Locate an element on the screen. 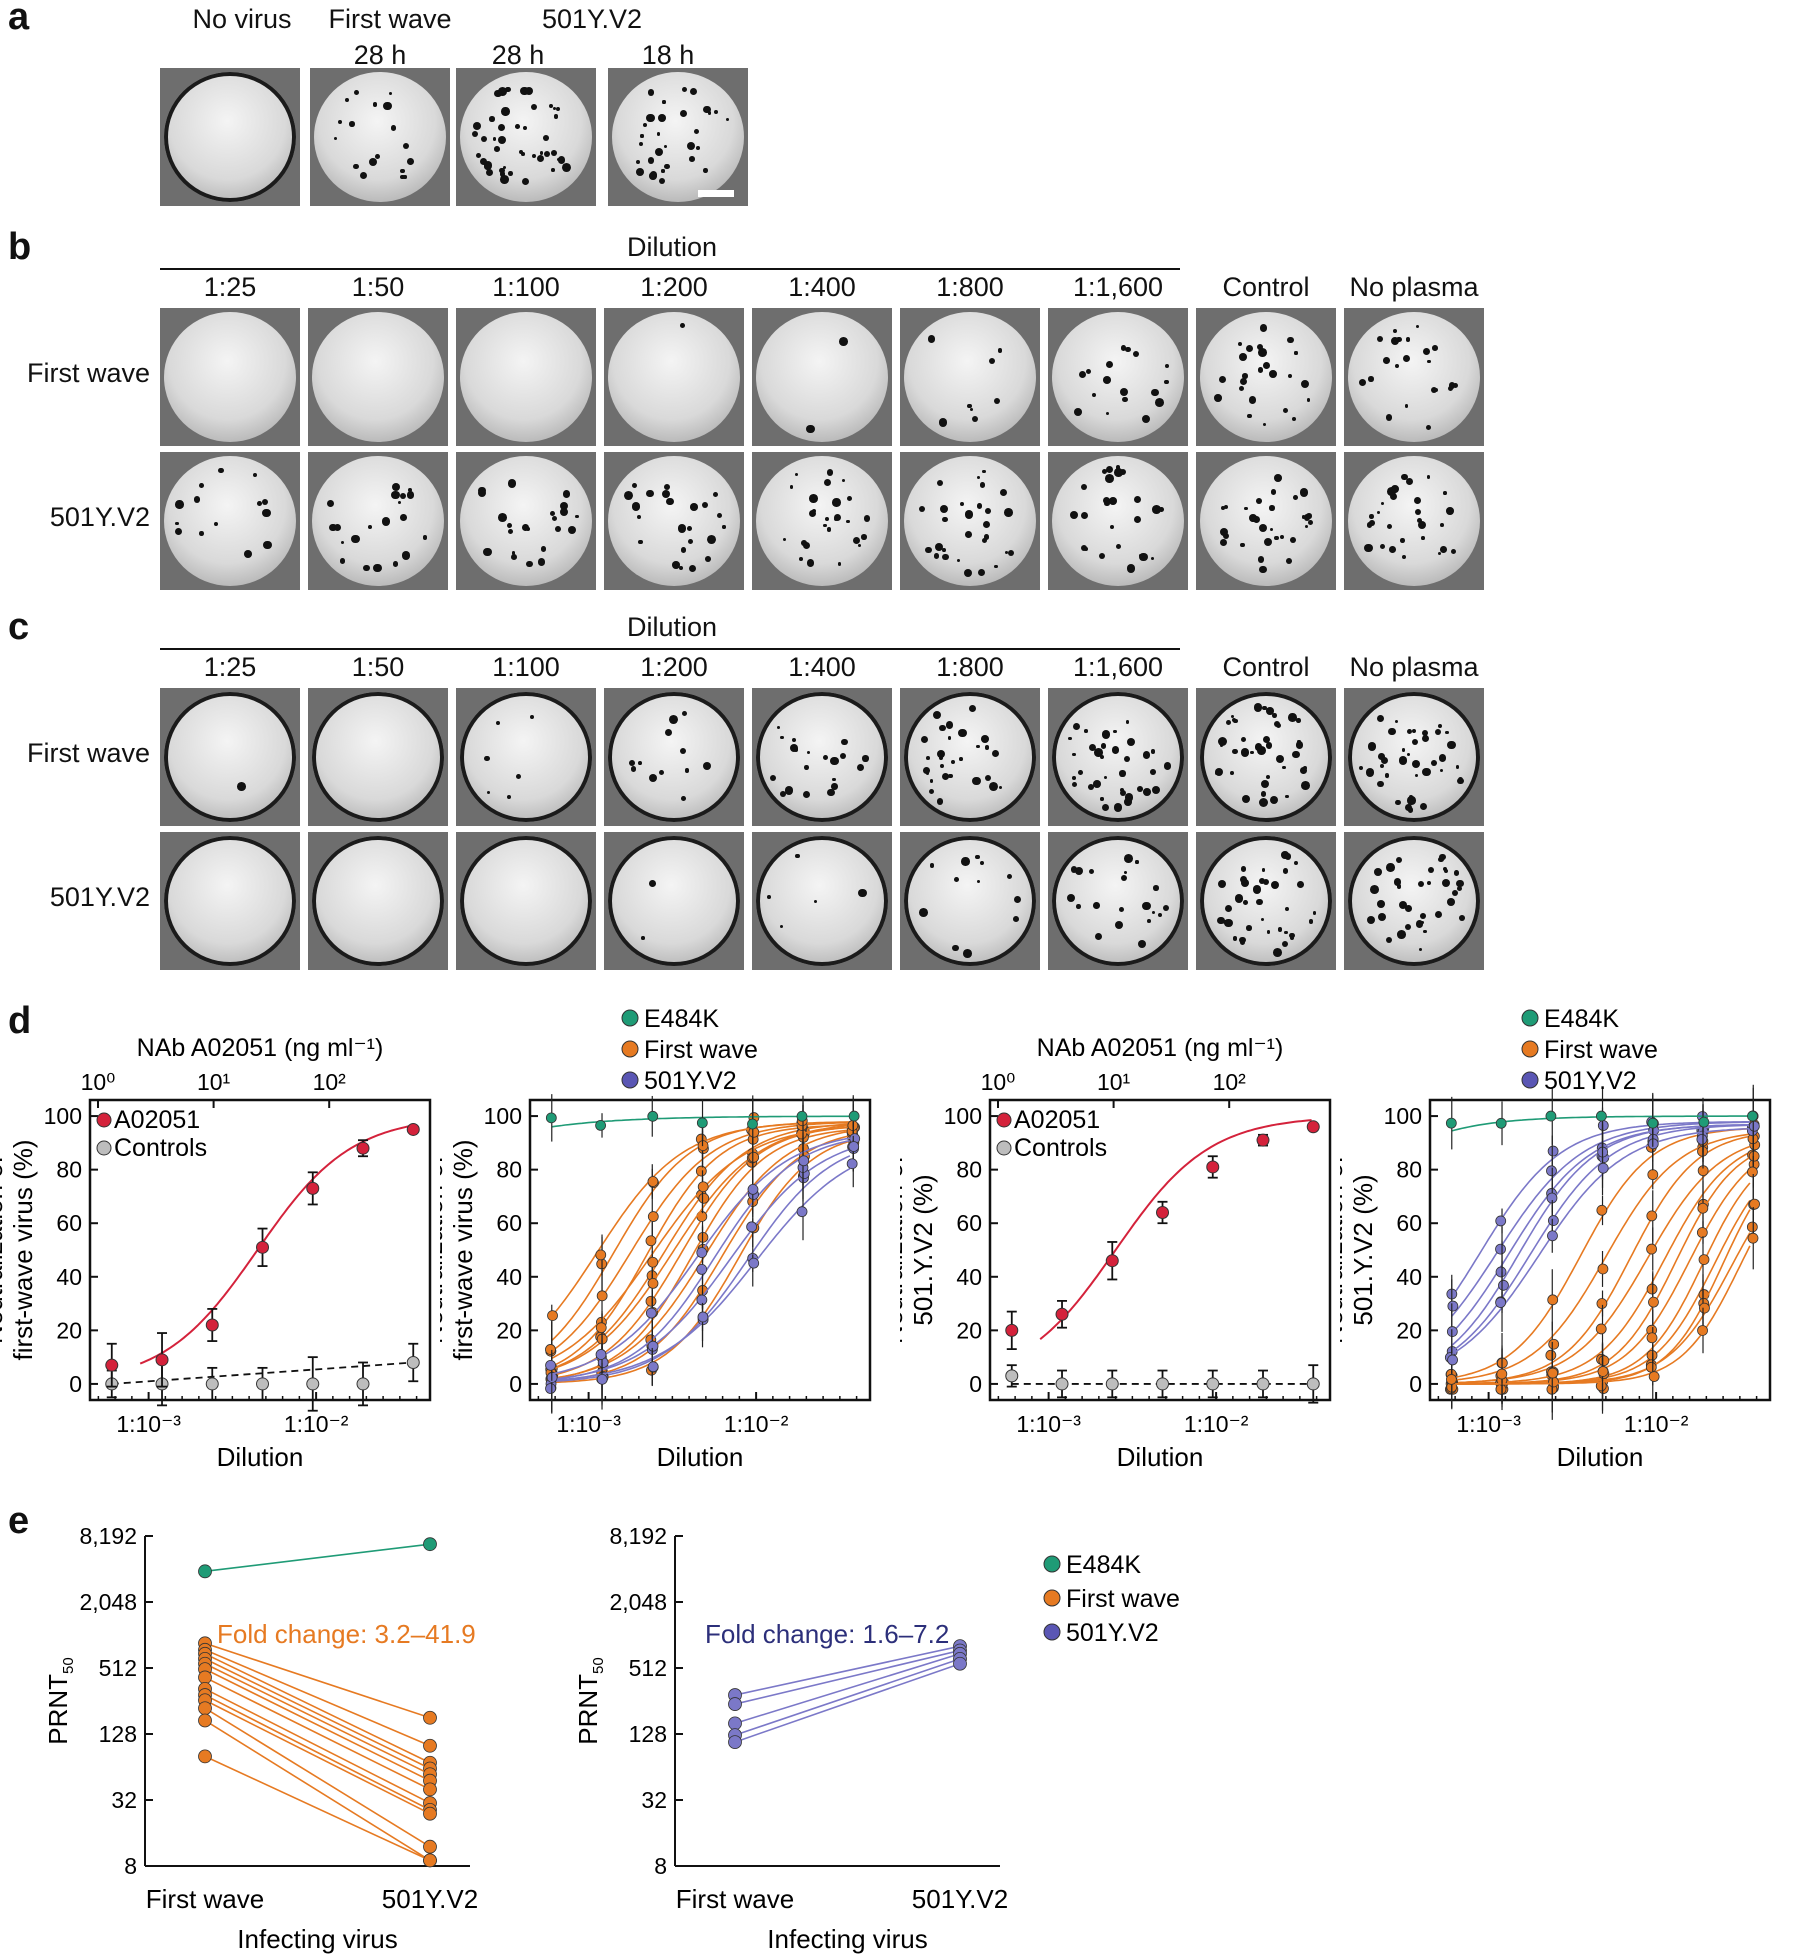 The image size is (1800, 1954). y-tick-label: 40 is located at coordinates (1409, 1277).